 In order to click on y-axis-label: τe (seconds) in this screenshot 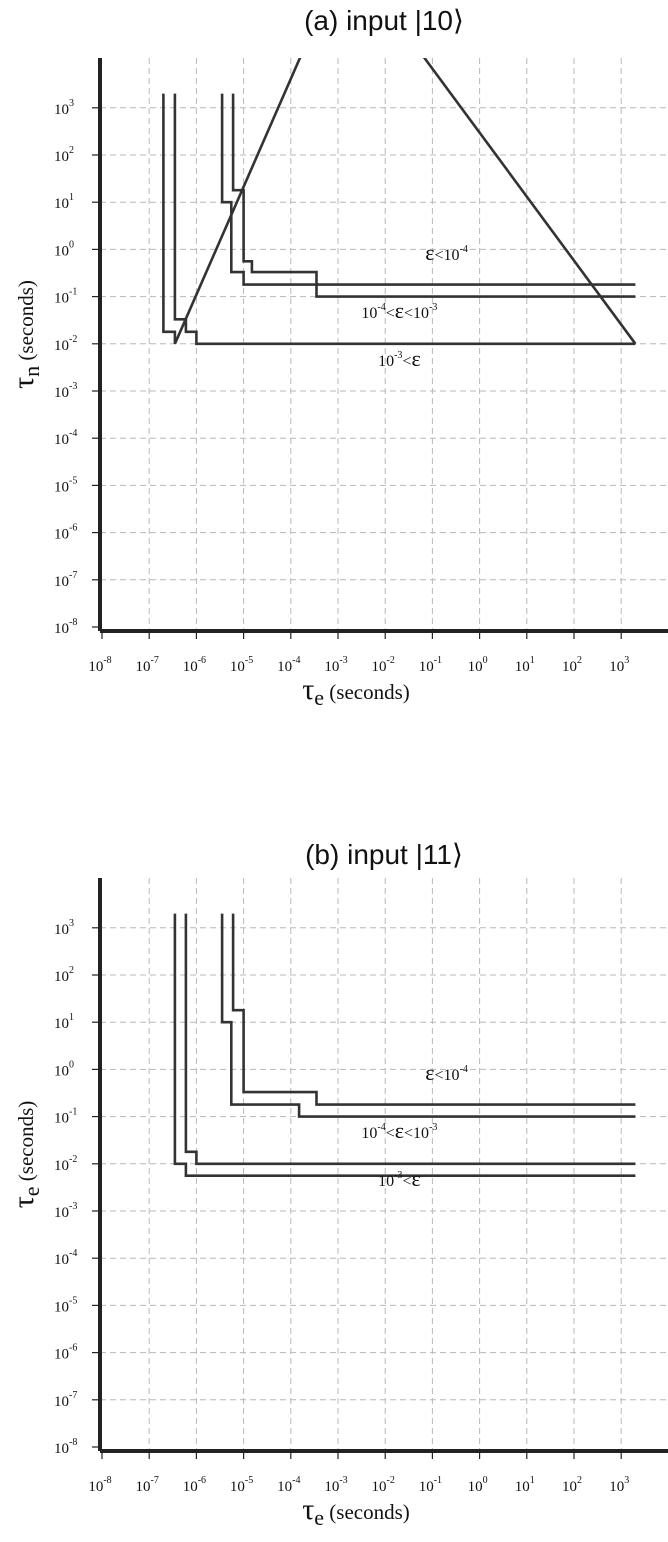, I will do `click(25, 1155)`.